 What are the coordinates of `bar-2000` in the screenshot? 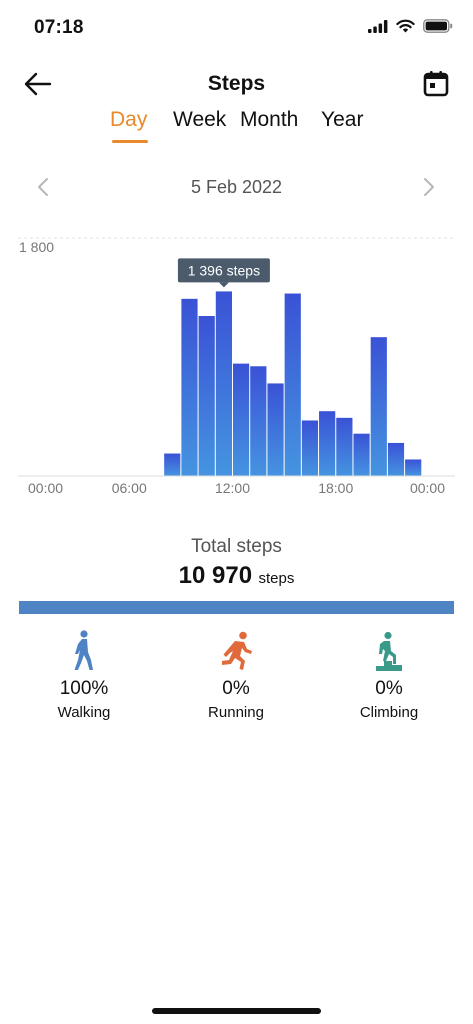 It's located at (378, 406).